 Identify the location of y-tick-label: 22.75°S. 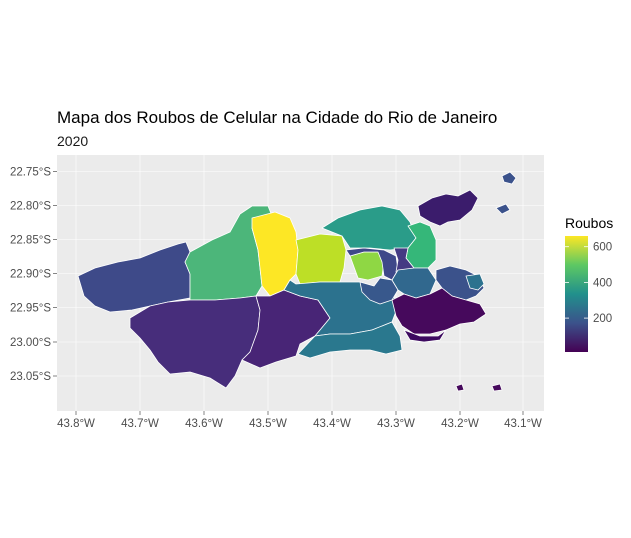
(30, 173).